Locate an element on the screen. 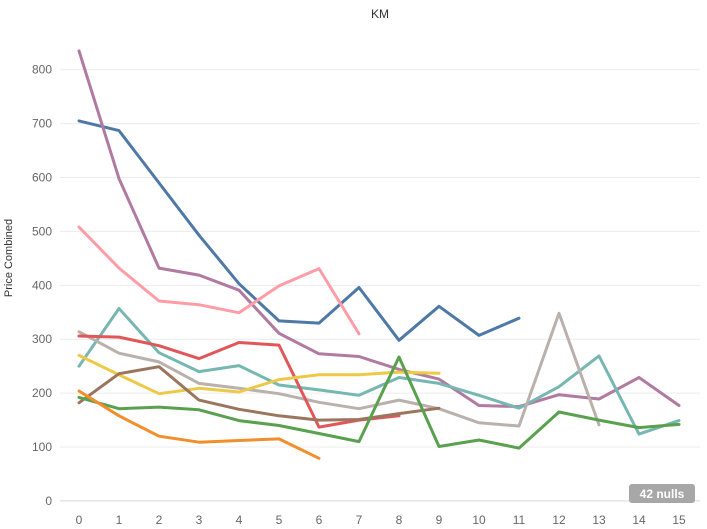 The image size is (707, 529). y-tick-label: 200 is located at coordinates (42, 393).